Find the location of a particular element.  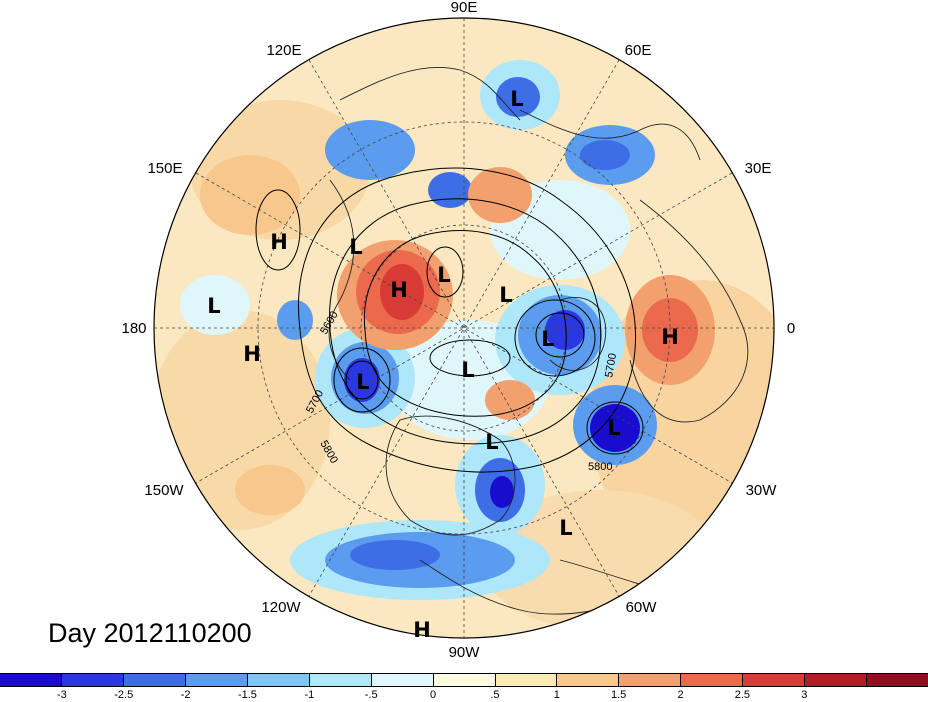

colorbar-tick-label: 0 is located at coordinates (433, 695).